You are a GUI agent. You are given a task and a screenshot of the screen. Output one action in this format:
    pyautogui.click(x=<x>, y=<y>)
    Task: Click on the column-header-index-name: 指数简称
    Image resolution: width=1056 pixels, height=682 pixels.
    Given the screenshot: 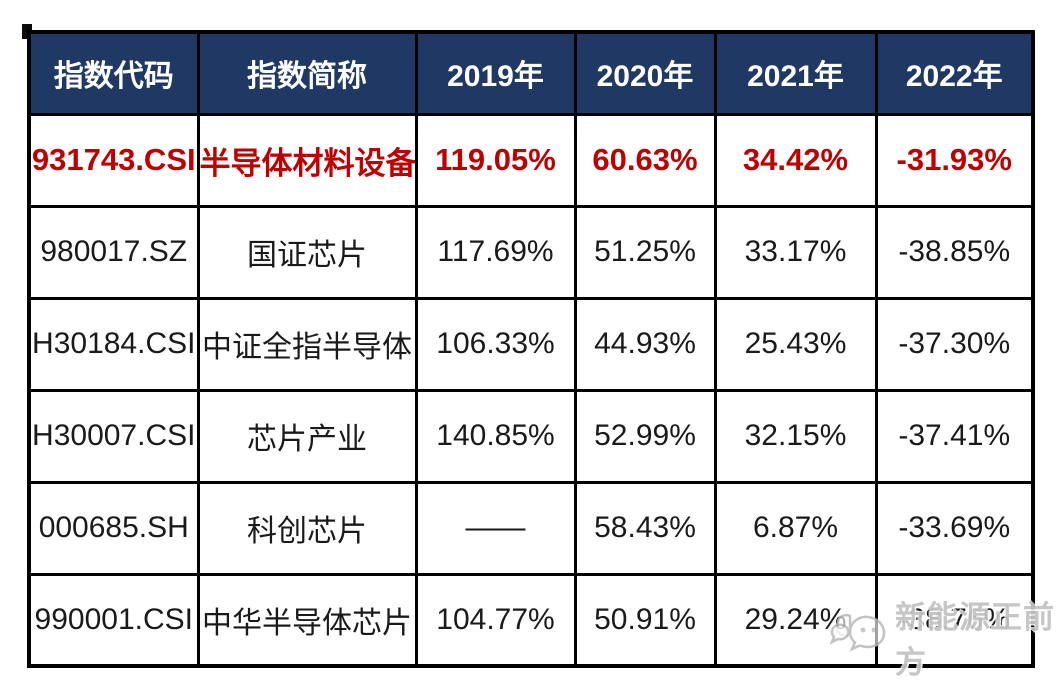 What is the action you would take?
    pyautogui.click(x=307, y=73)
    